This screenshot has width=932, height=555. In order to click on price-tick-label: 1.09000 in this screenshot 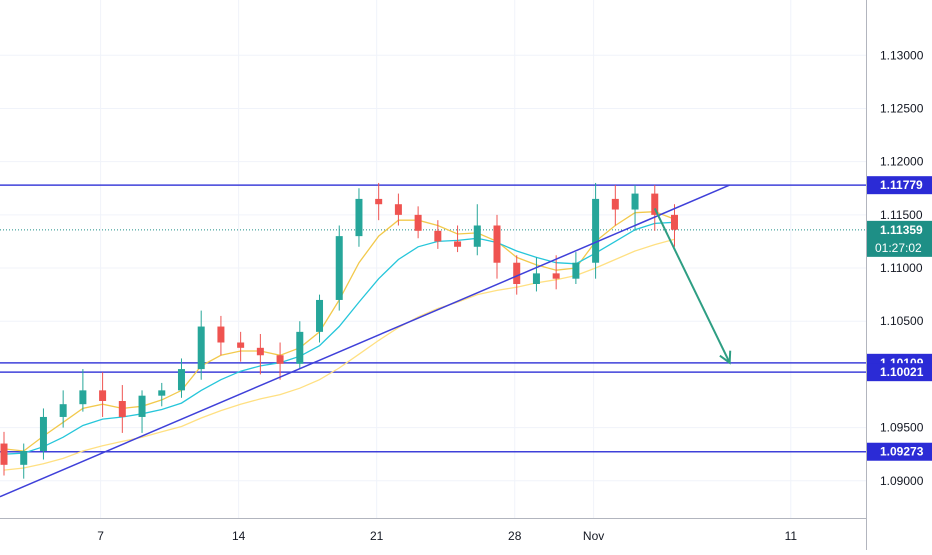, I will do `click(902, 481)`.